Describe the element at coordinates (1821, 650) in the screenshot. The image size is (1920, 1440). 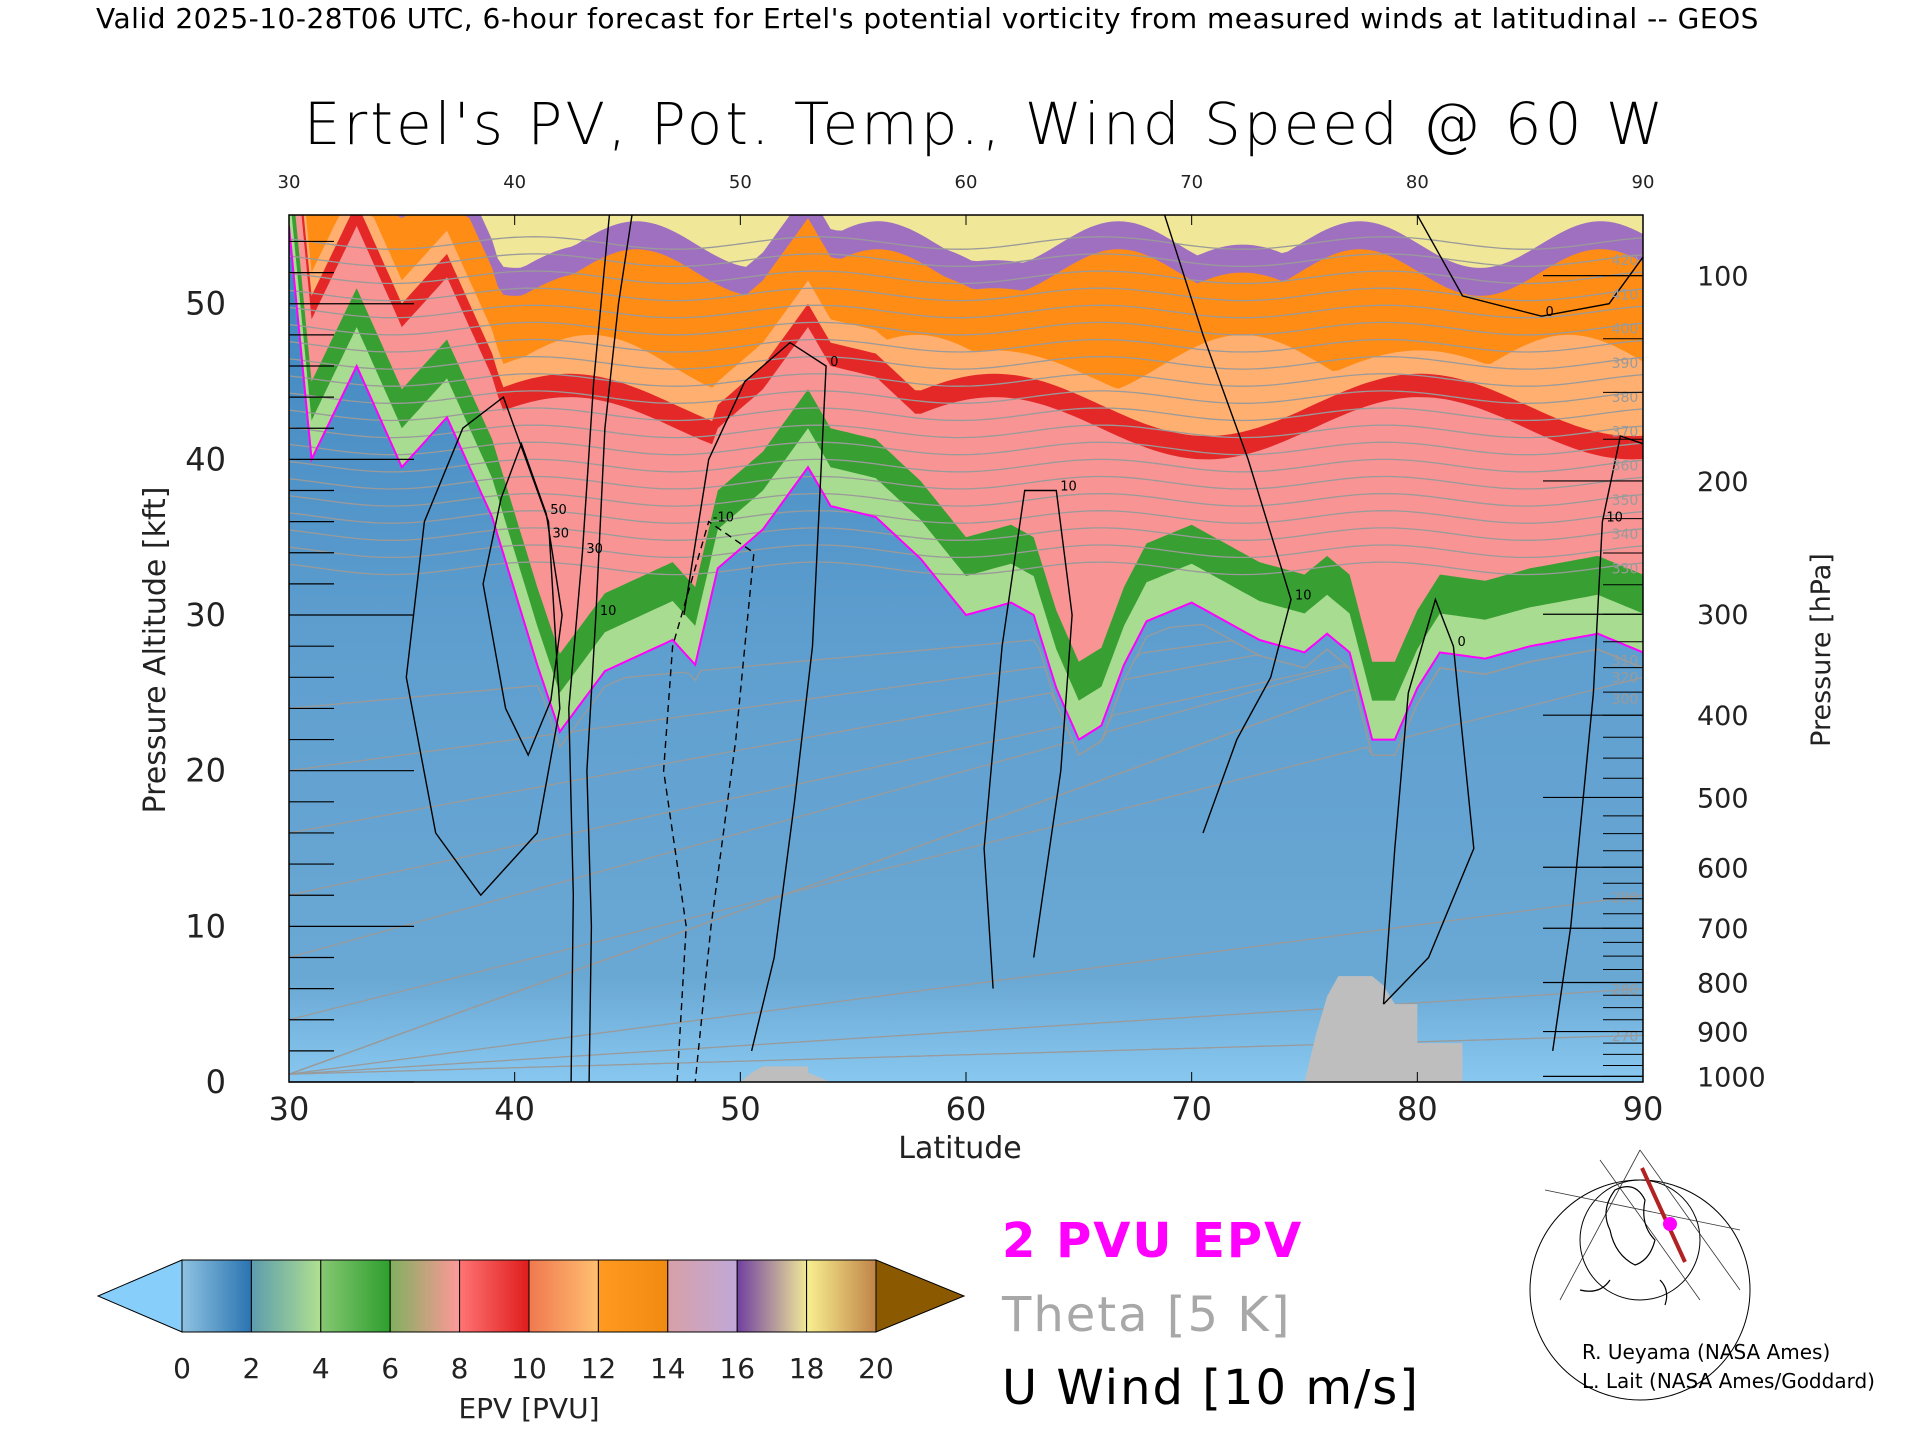
I see `y-axis-label-right: Pressure [hPa]` at that location.